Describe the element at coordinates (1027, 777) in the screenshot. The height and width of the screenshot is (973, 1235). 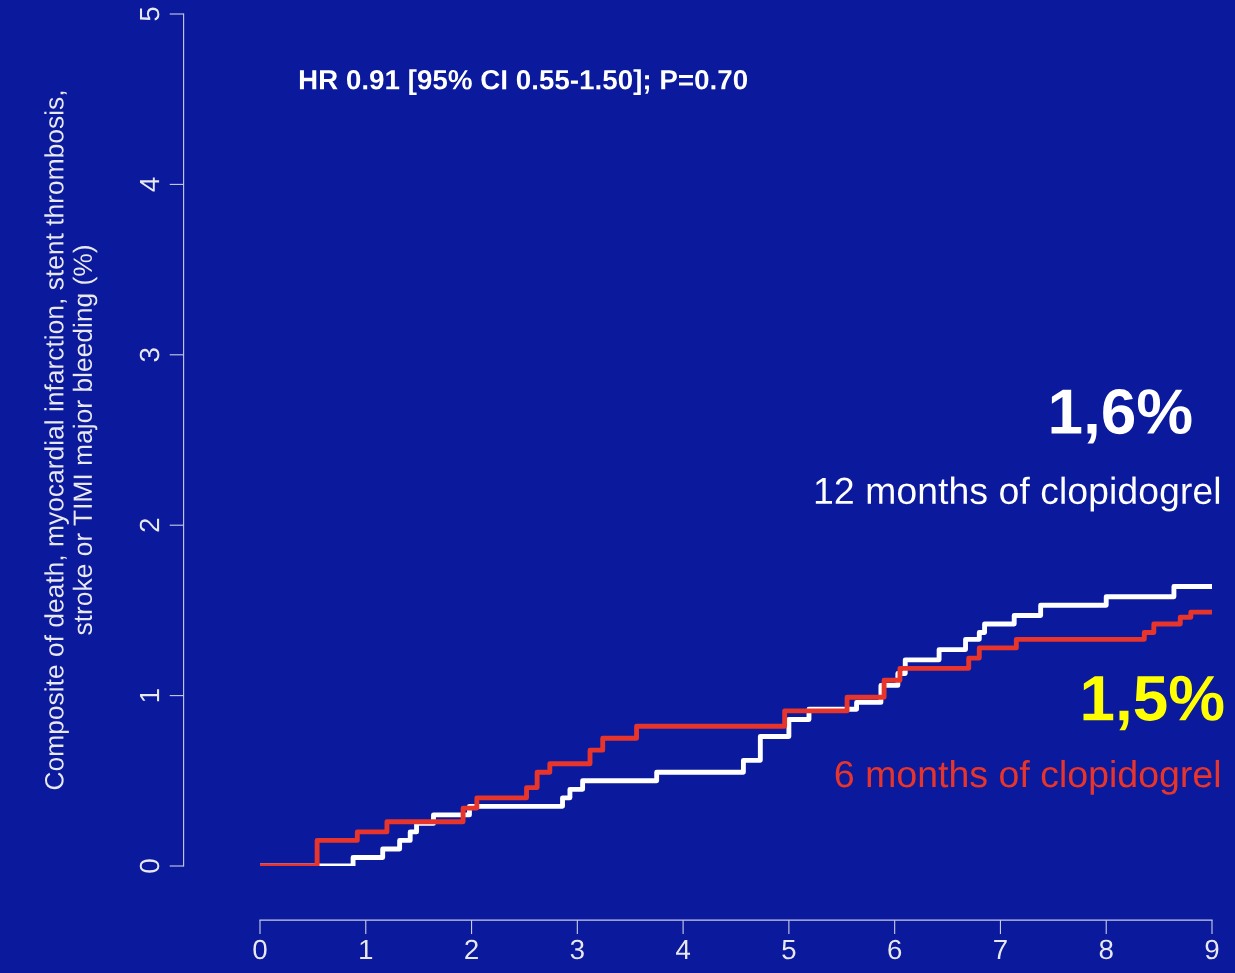
I see `series-label: 6 months of clopidogrel` at that location.